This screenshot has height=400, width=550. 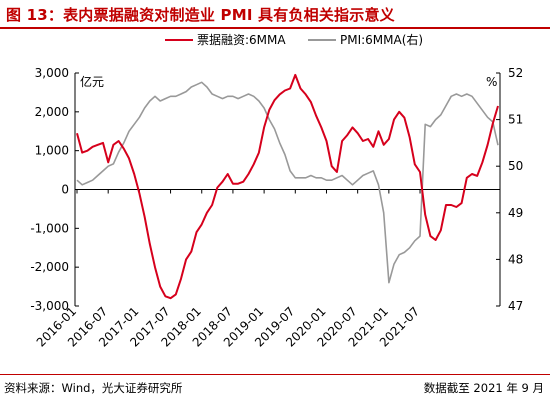 I want to click on left-tick-label: 3,000, so click(x=52, y=73).